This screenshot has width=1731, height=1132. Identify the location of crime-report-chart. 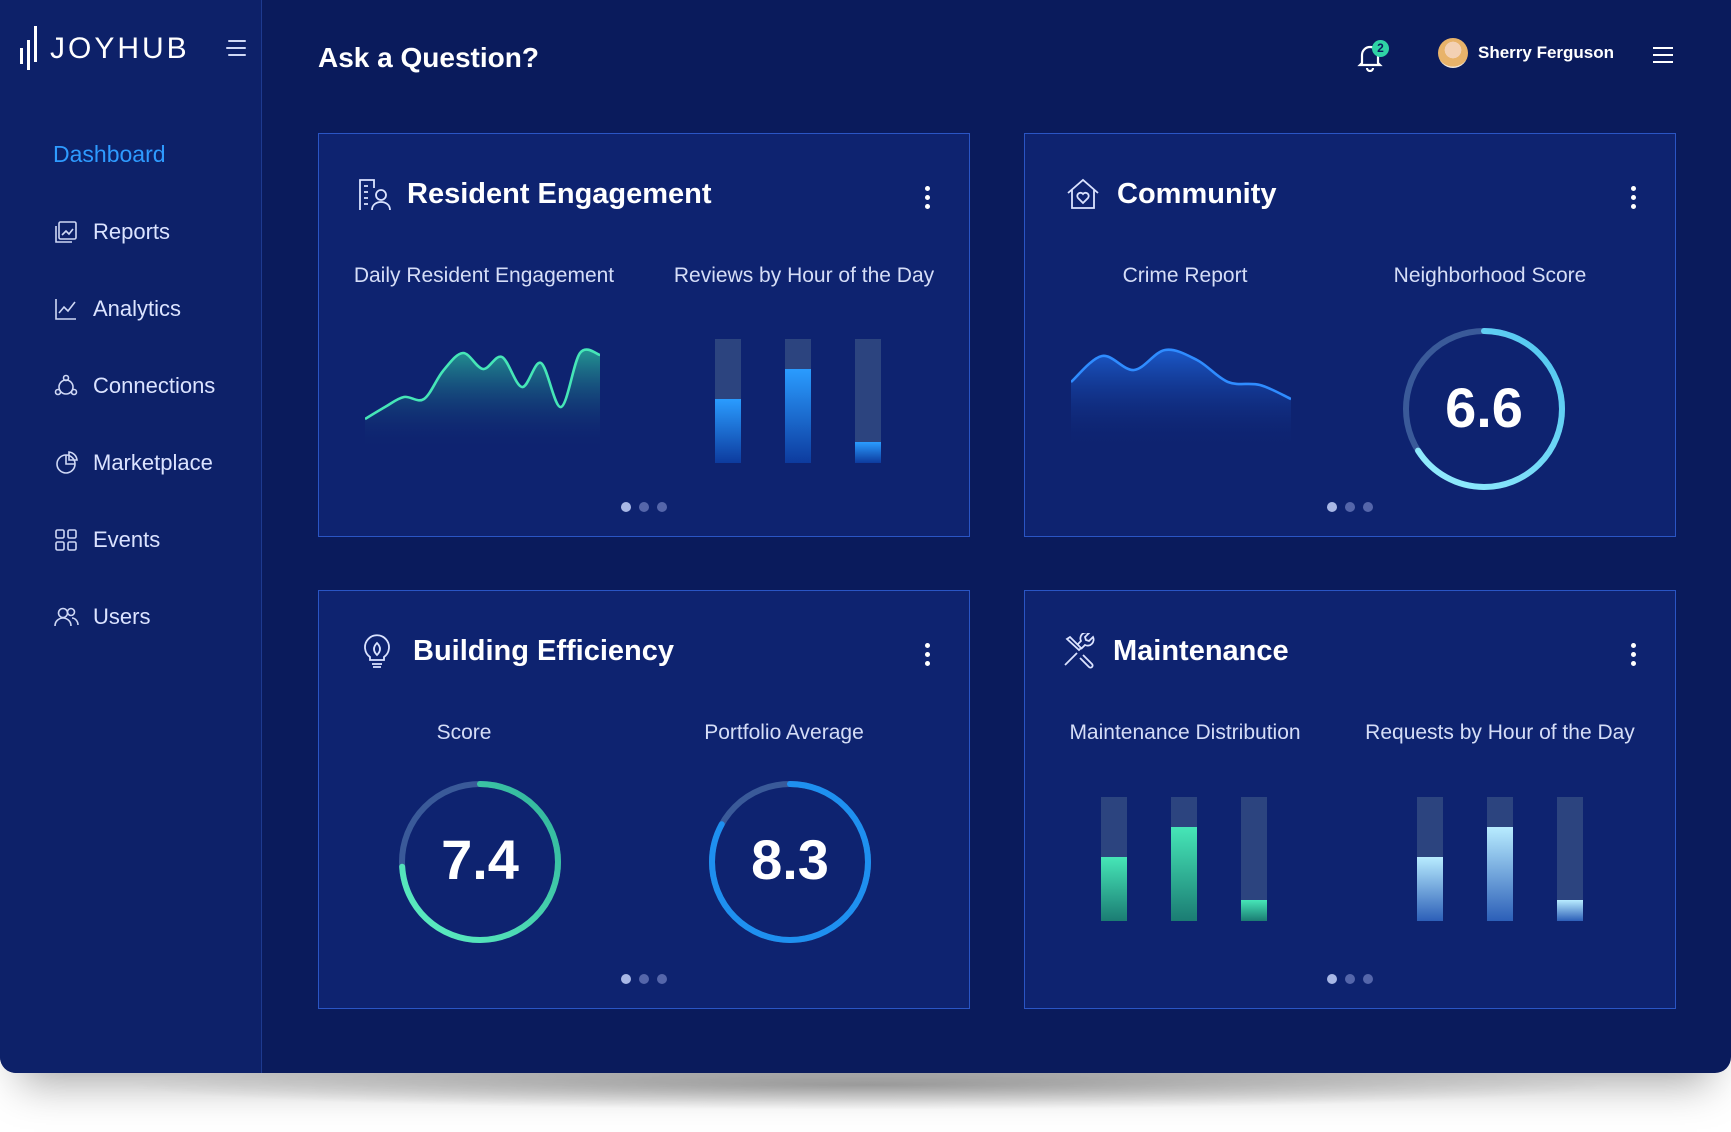
(1181, 398).